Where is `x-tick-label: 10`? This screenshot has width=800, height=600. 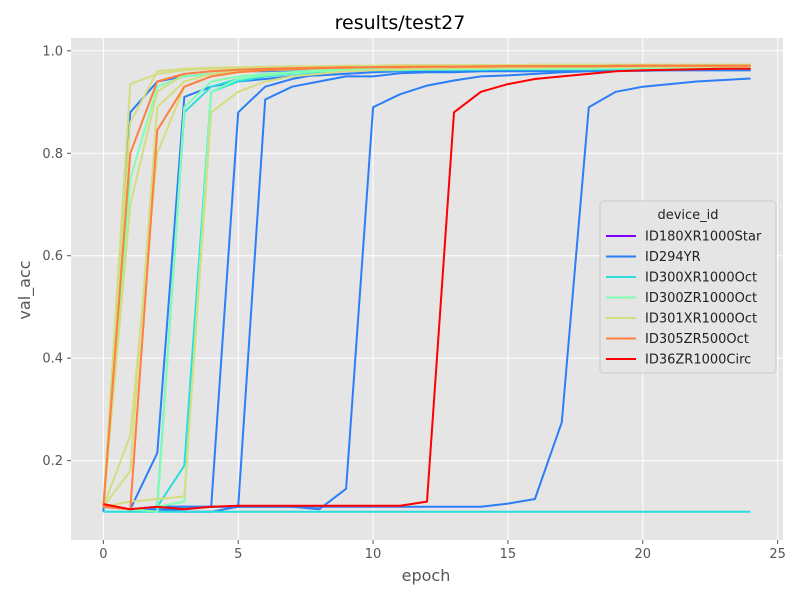 x-tick-label: 10 is located at coordinates (373, 554).